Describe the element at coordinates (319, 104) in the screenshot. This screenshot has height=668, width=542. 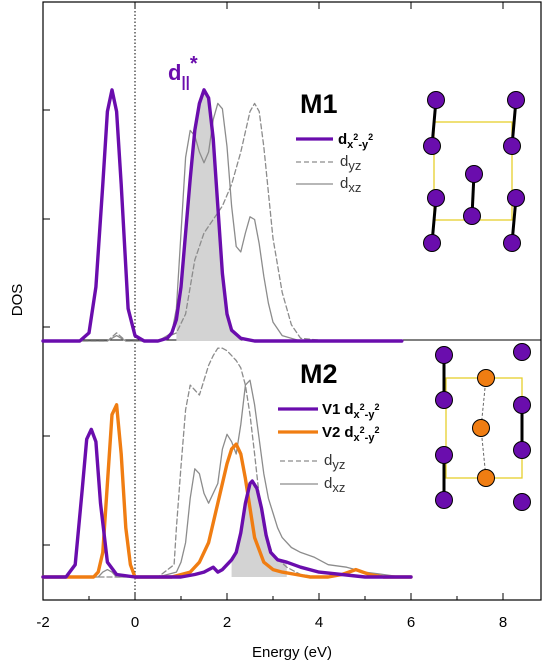
I see `m1-title: M1` at that location.